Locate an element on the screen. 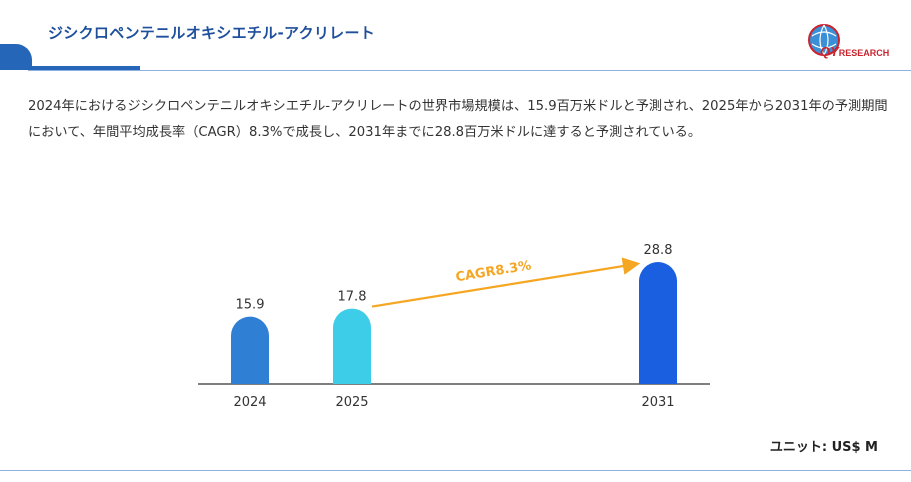  header-decoration is located at coordinates (16, 57).